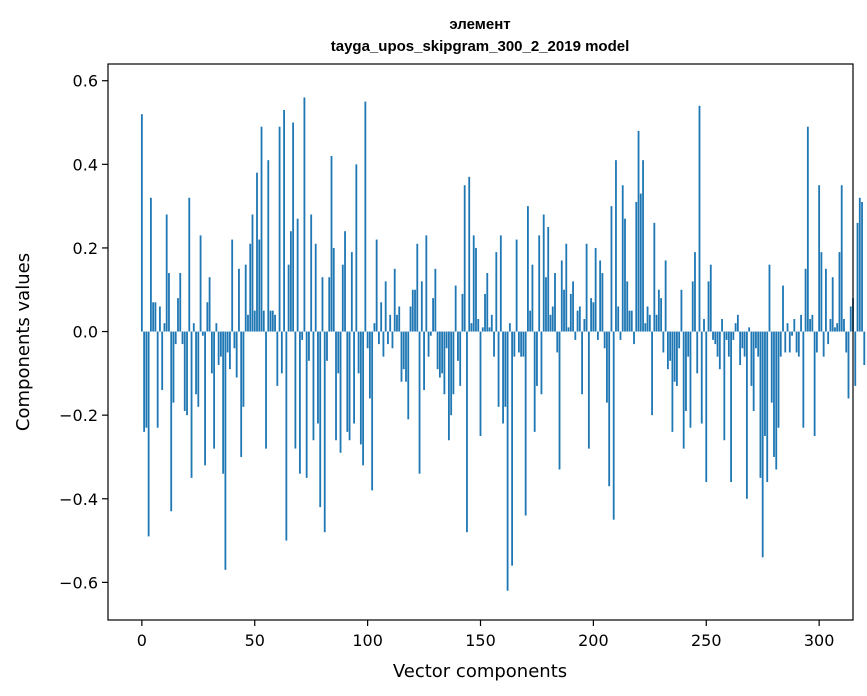  Describe the element at coordinates (485, 635) in the screenshot. I see `x-axis-ticks: 0 50 100 150 200 250 300` at that location.